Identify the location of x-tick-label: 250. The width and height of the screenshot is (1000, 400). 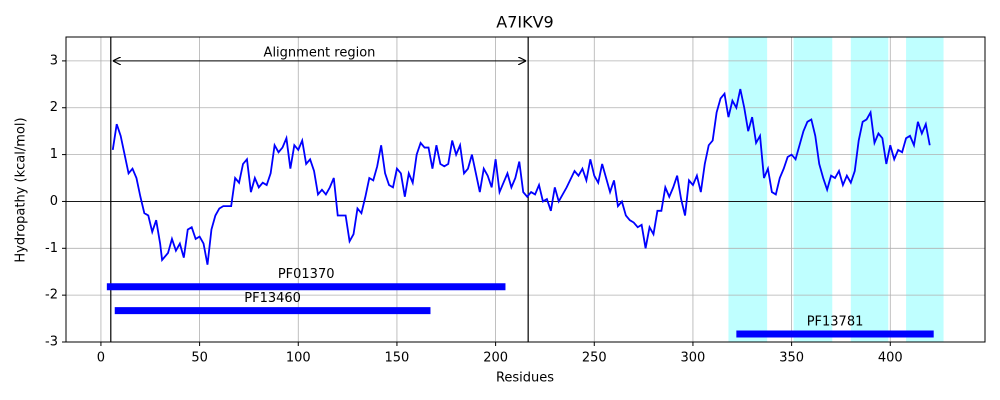
(594, 358).